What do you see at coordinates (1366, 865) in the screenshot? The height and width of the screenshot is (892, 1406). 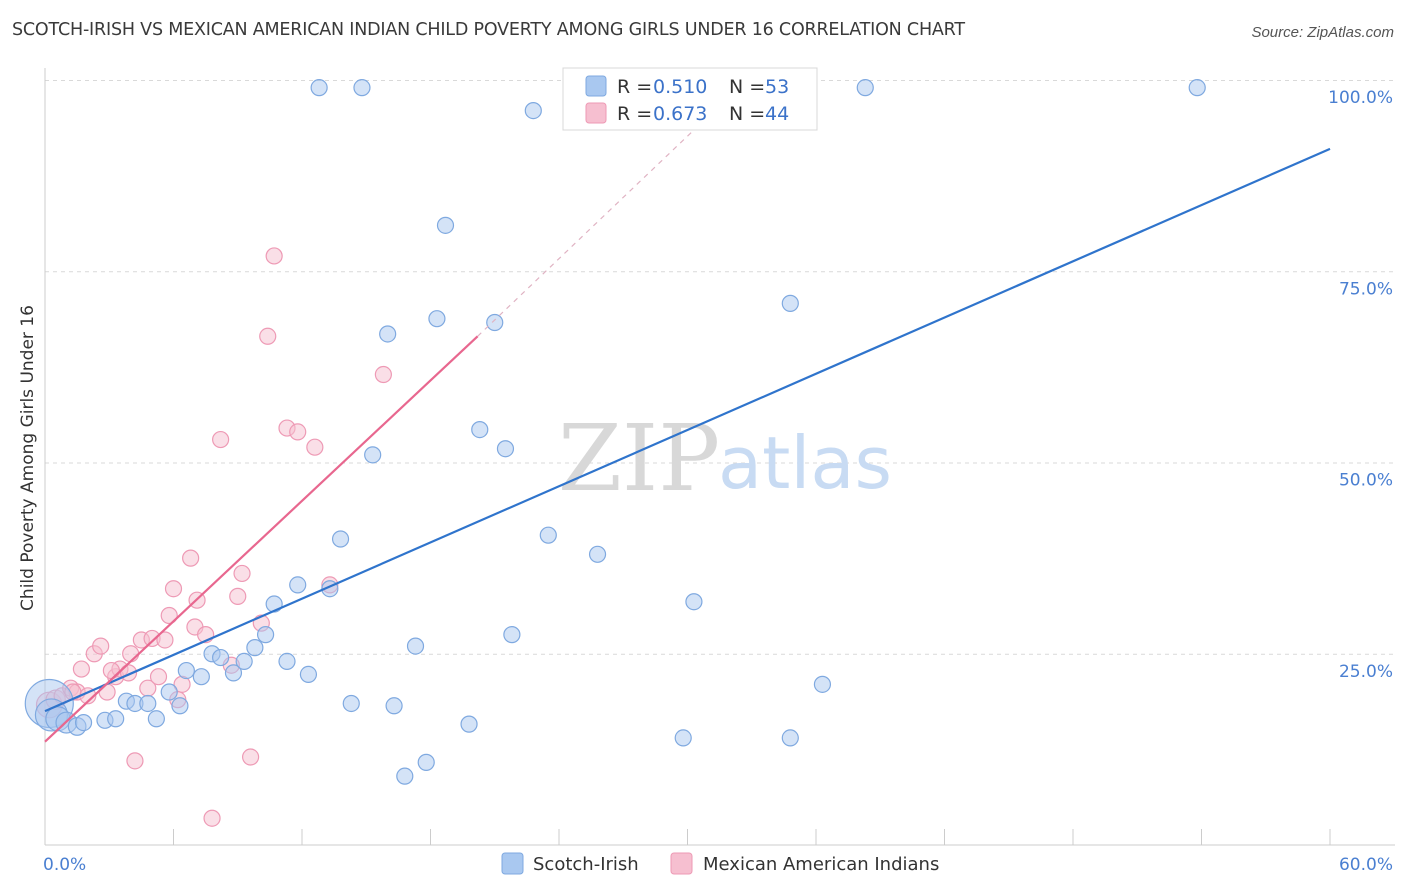 I see `x-tick-label: 60.0%` at bounding box center [1366, 865].